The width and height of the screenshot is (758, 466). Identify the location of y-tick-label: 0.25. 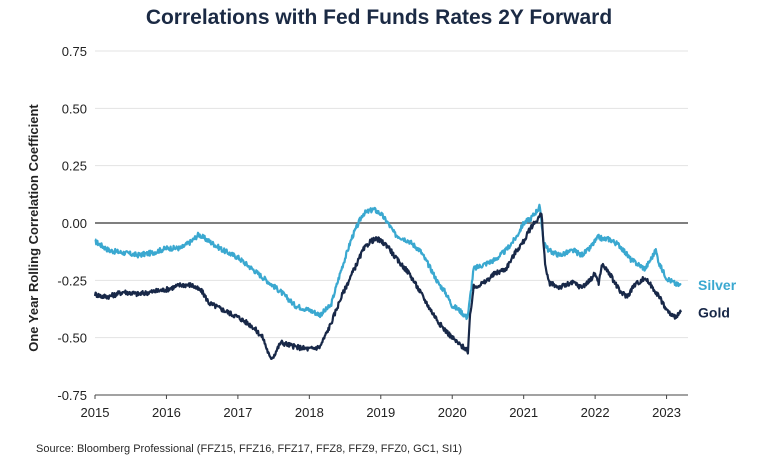
(74, 166).